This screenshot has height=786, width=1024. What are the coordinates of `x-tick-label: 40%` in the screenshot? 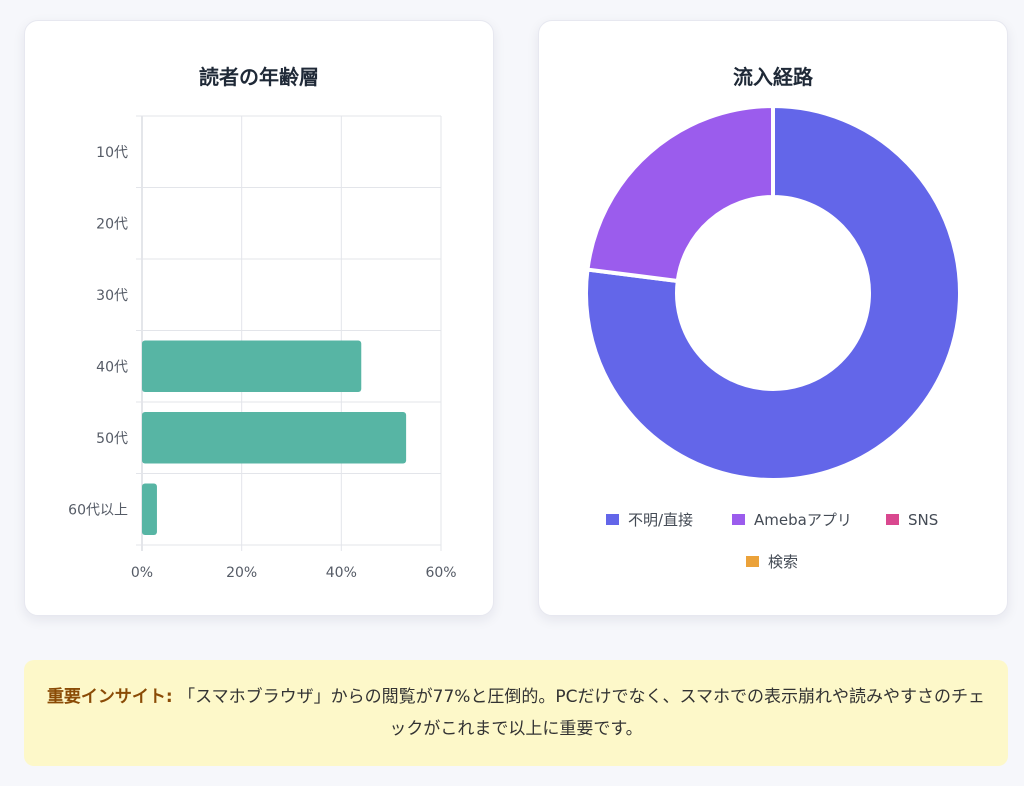 It's located at (341, 573).